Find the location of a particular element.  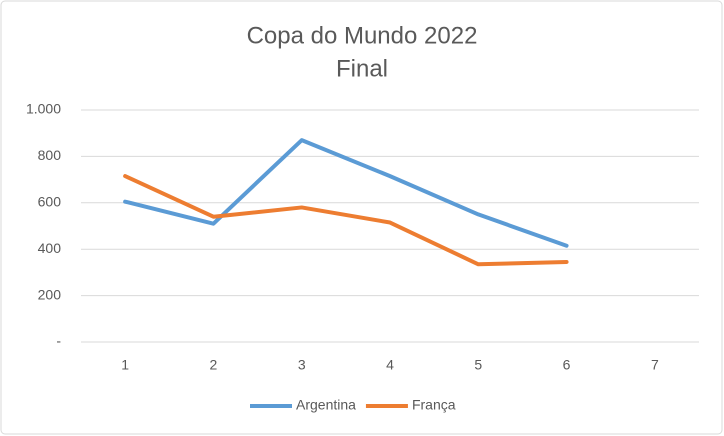

y-tick-label: 600 is located at coordinates (50, 202).